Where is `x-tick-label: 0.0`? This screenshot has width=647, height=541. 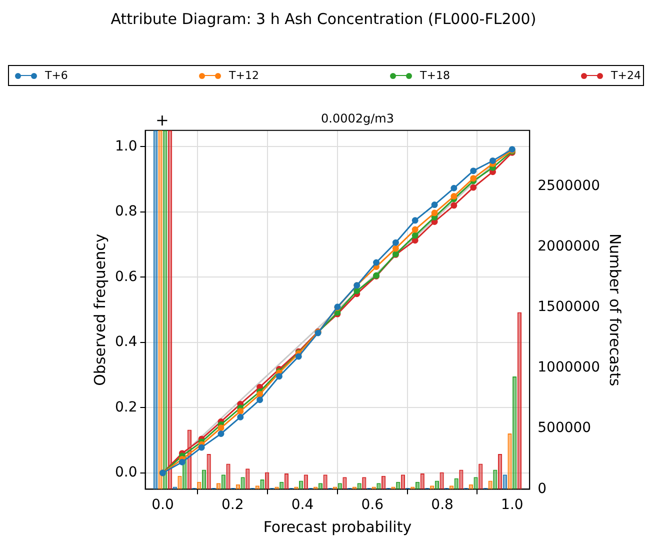
x-tick-label: 0.0 is located at coordinates (163, 505).